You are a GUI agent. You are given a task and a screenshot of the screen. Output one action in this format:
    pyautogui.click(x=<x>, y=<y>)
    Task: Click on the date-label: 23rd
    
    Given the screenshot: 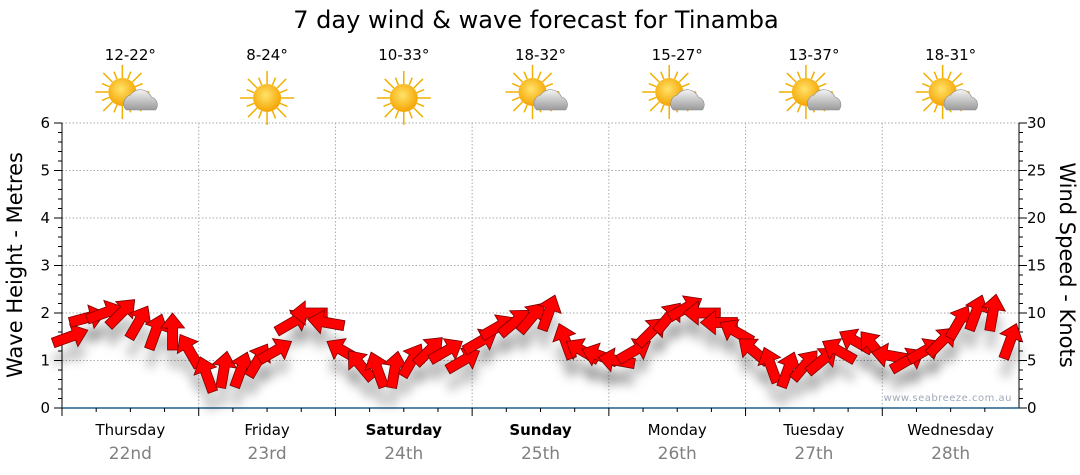 What is the action you would take?
    pyautogui.click(x=267, y=454)
    